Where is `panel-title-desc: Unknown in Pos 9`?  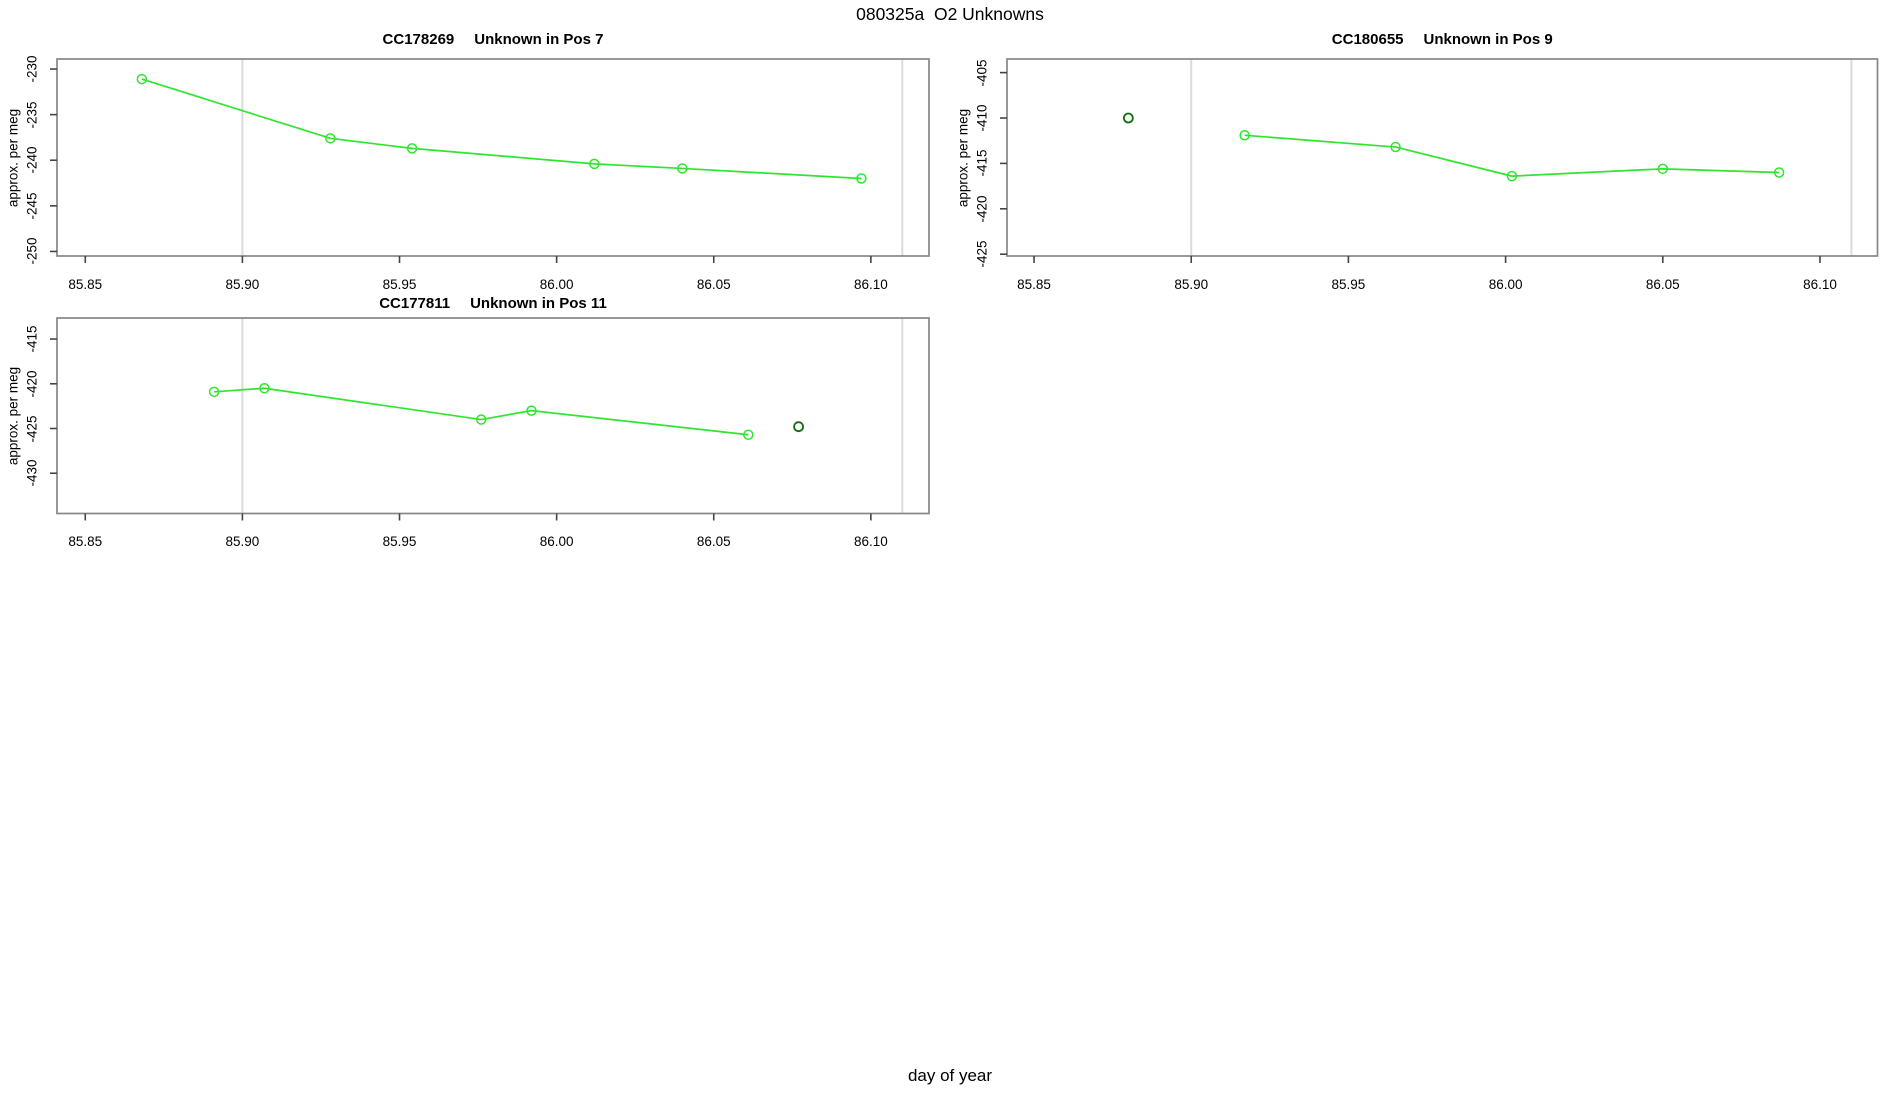
panel-title-desc: Unknown in Pos 9 is located at coordinates (1488, 39).